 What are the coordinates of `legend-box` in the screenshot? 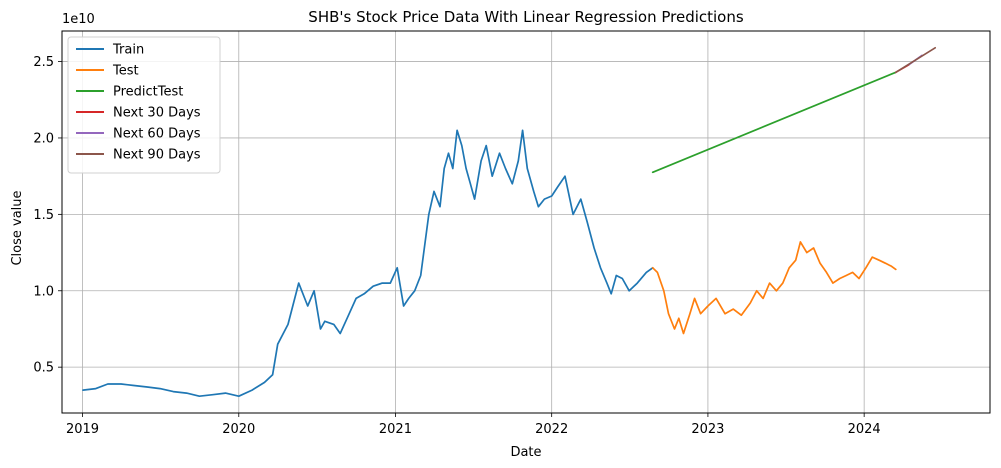 It's located at (144, 105).